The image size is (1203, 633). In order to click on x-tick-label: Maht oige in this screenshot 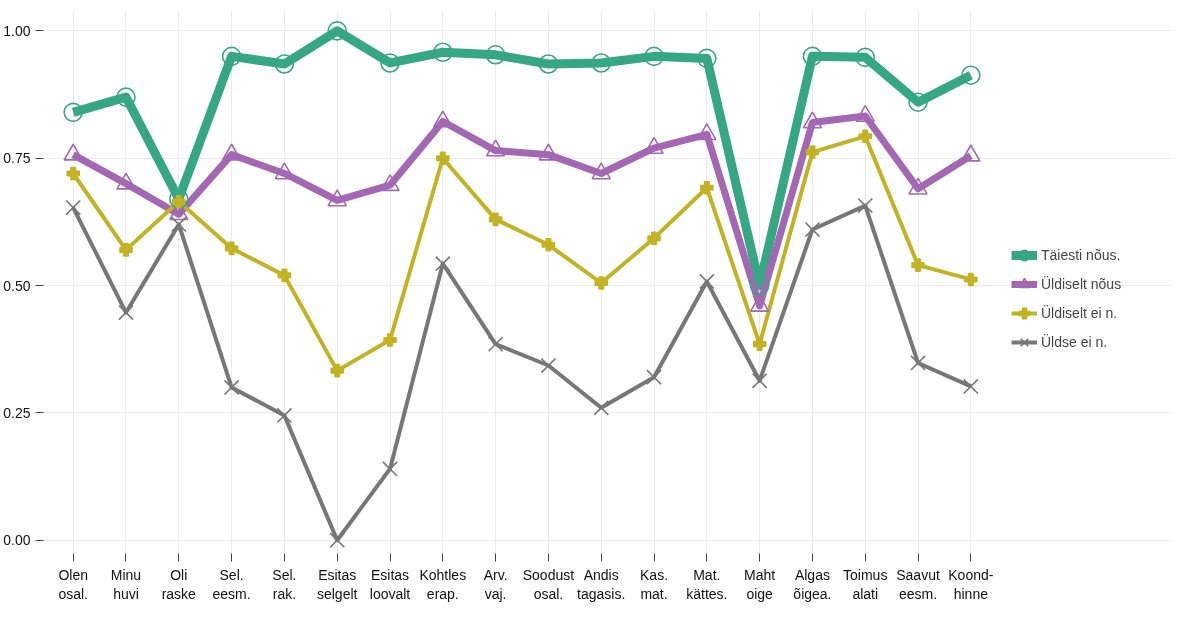, I will do `click(760, 584)`.